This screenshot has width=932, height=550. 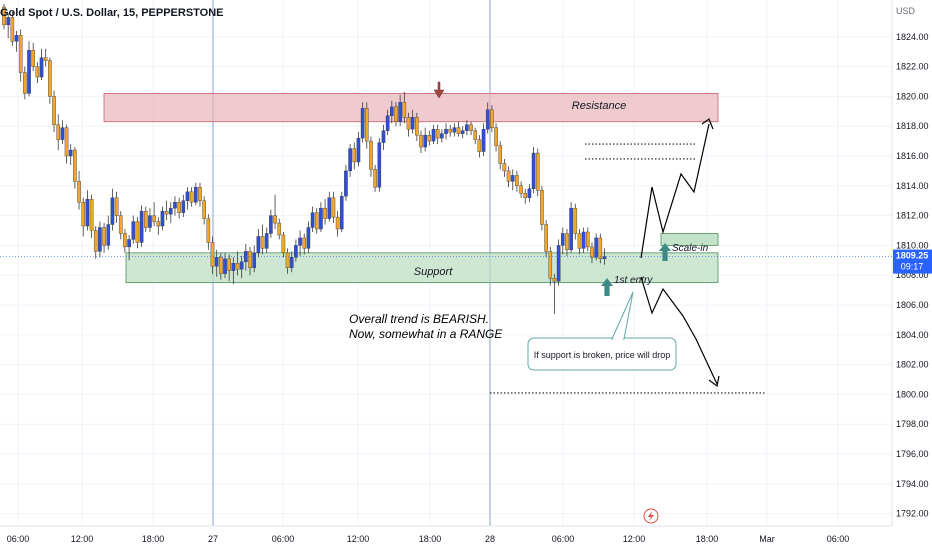 What do you see at coordinates (912, 245) in the screenshot?
I see `price-tick-label: 1810.00` at bounding box center [912, 245].